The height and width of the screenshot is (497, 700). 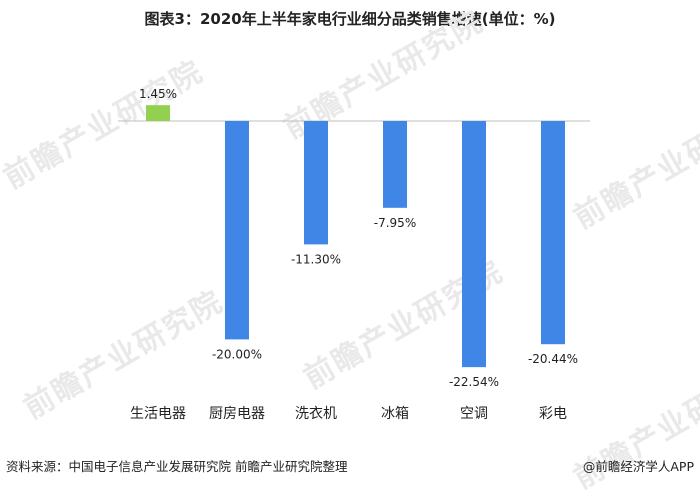 I want to click on data-label: -7.95%, so click(x=395, y=223).